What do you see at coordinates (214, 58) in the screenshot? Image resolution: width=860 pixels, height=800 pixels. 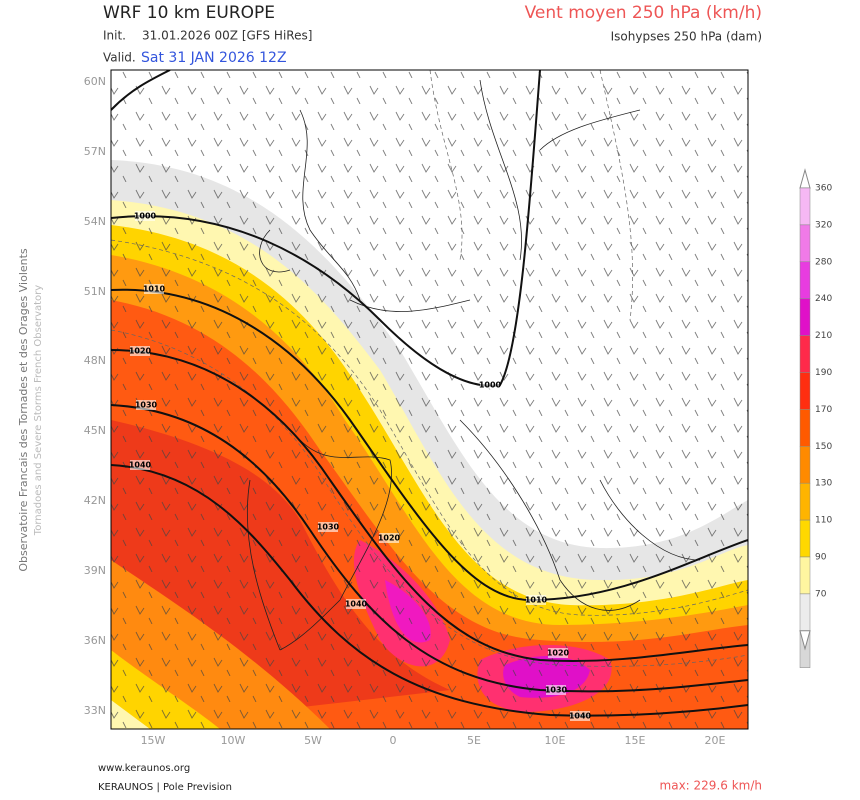 I see `valid-value: Sat 31 JAN 2026 12Z` at bounding box center [214, 58].